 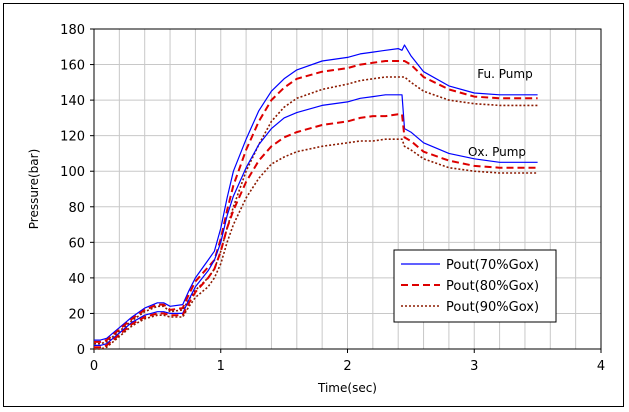 I want to click on y-tick-label: 100, so click(x=72, y=172).